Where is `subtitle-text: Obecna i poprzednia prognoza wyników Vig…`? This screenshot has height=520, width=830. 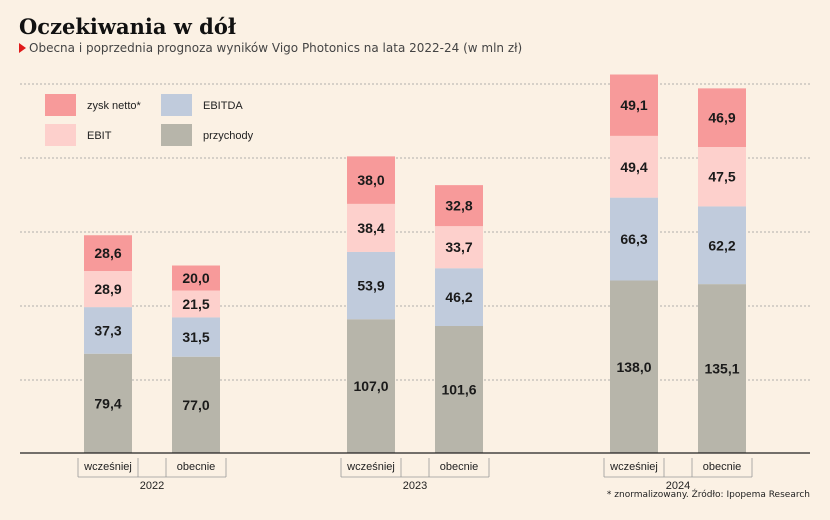
subtitle-text: Obecna i poprzednia prognoza wyników Vig… is located at coordinates (276, 48).